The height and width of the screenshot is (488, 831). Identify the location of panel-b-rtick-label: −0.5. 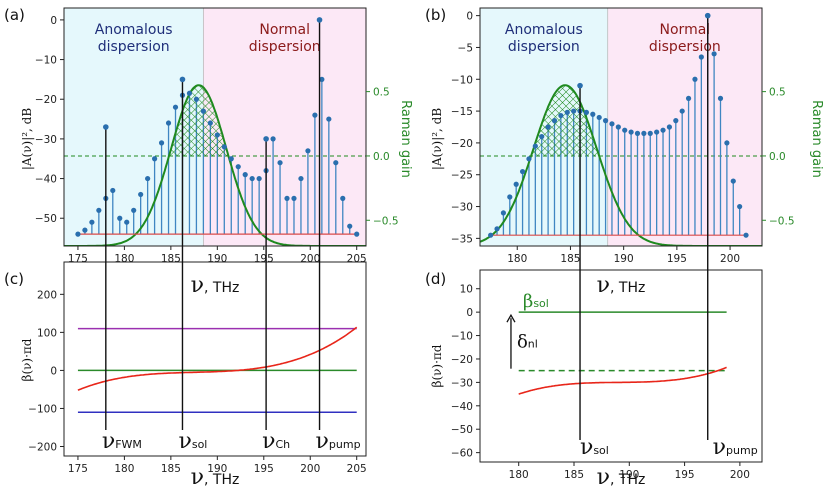
(782, 221).